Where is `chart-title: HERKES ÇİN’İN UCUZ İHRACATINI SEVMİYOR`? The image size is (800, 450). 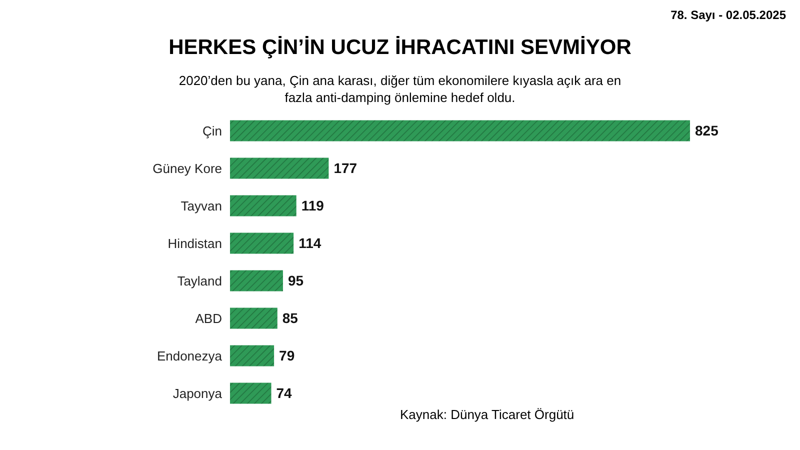 chart-title: HERKES ÇİN’İN UCUZ İHRACATINI SEVMİYOR is located at coordinates (400, 48).